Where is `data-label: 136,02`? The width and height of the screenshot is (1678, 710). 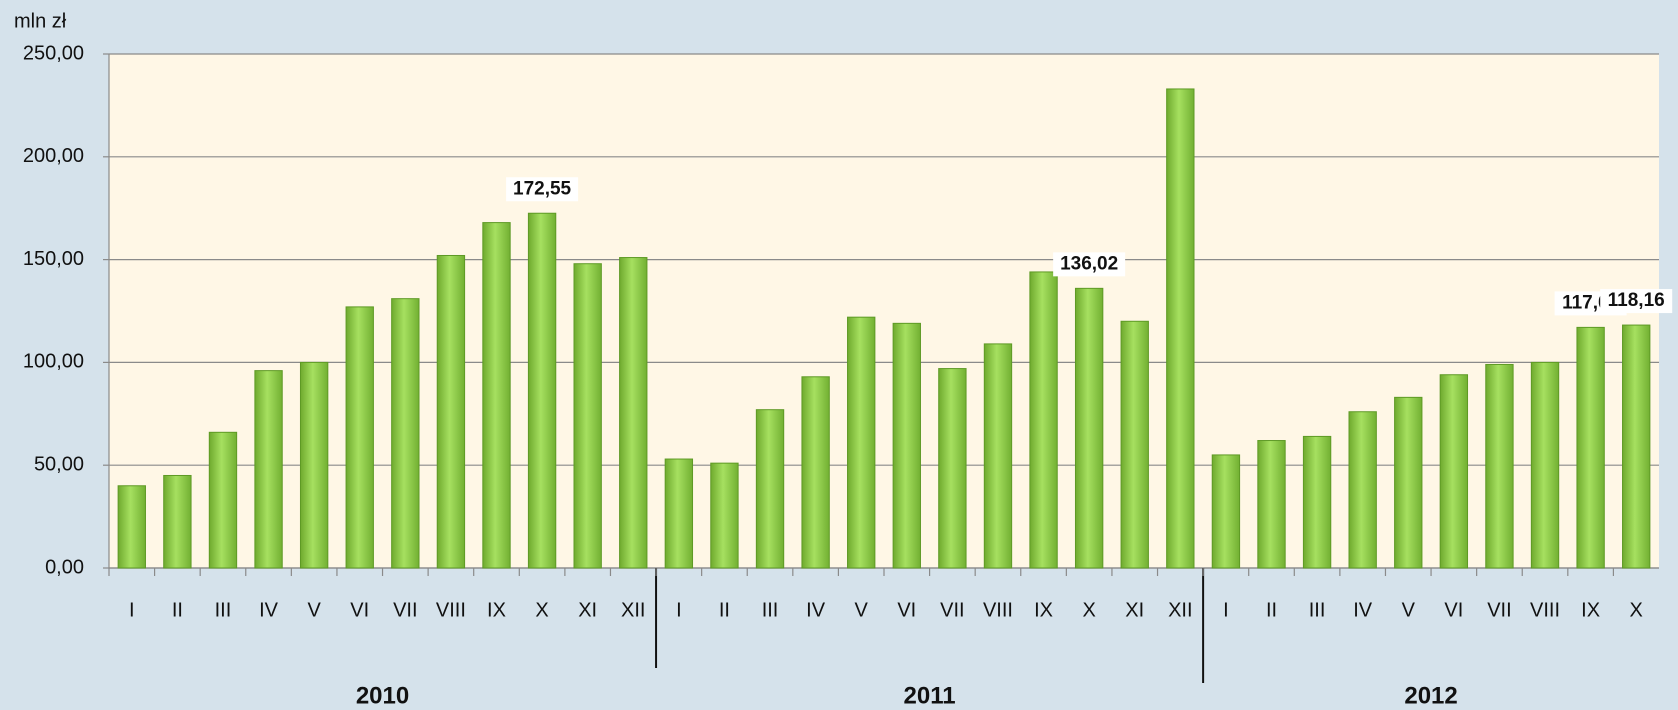
data-label: 136,02 is located at coordinates (1089, 263).